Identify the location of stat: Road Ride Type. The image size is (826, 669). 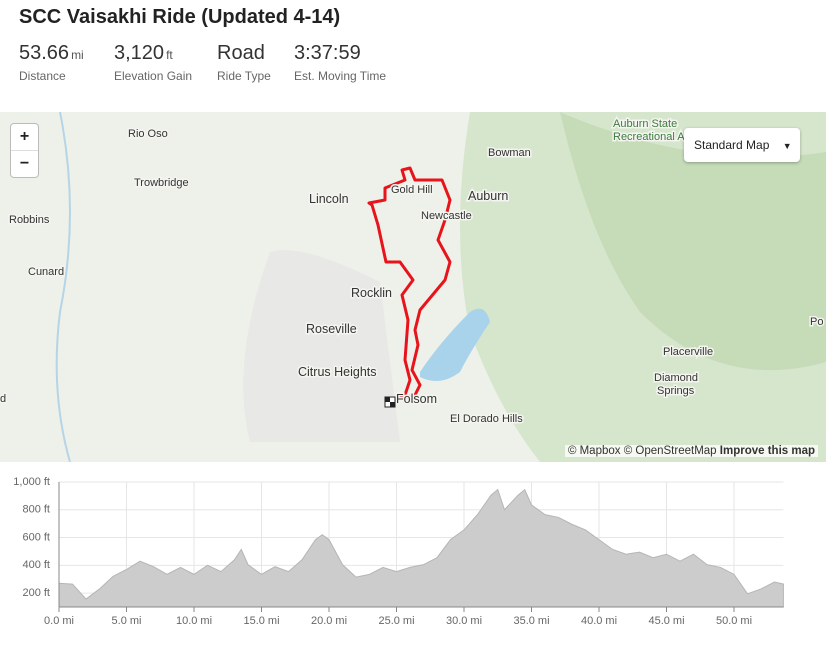
(244, 62).